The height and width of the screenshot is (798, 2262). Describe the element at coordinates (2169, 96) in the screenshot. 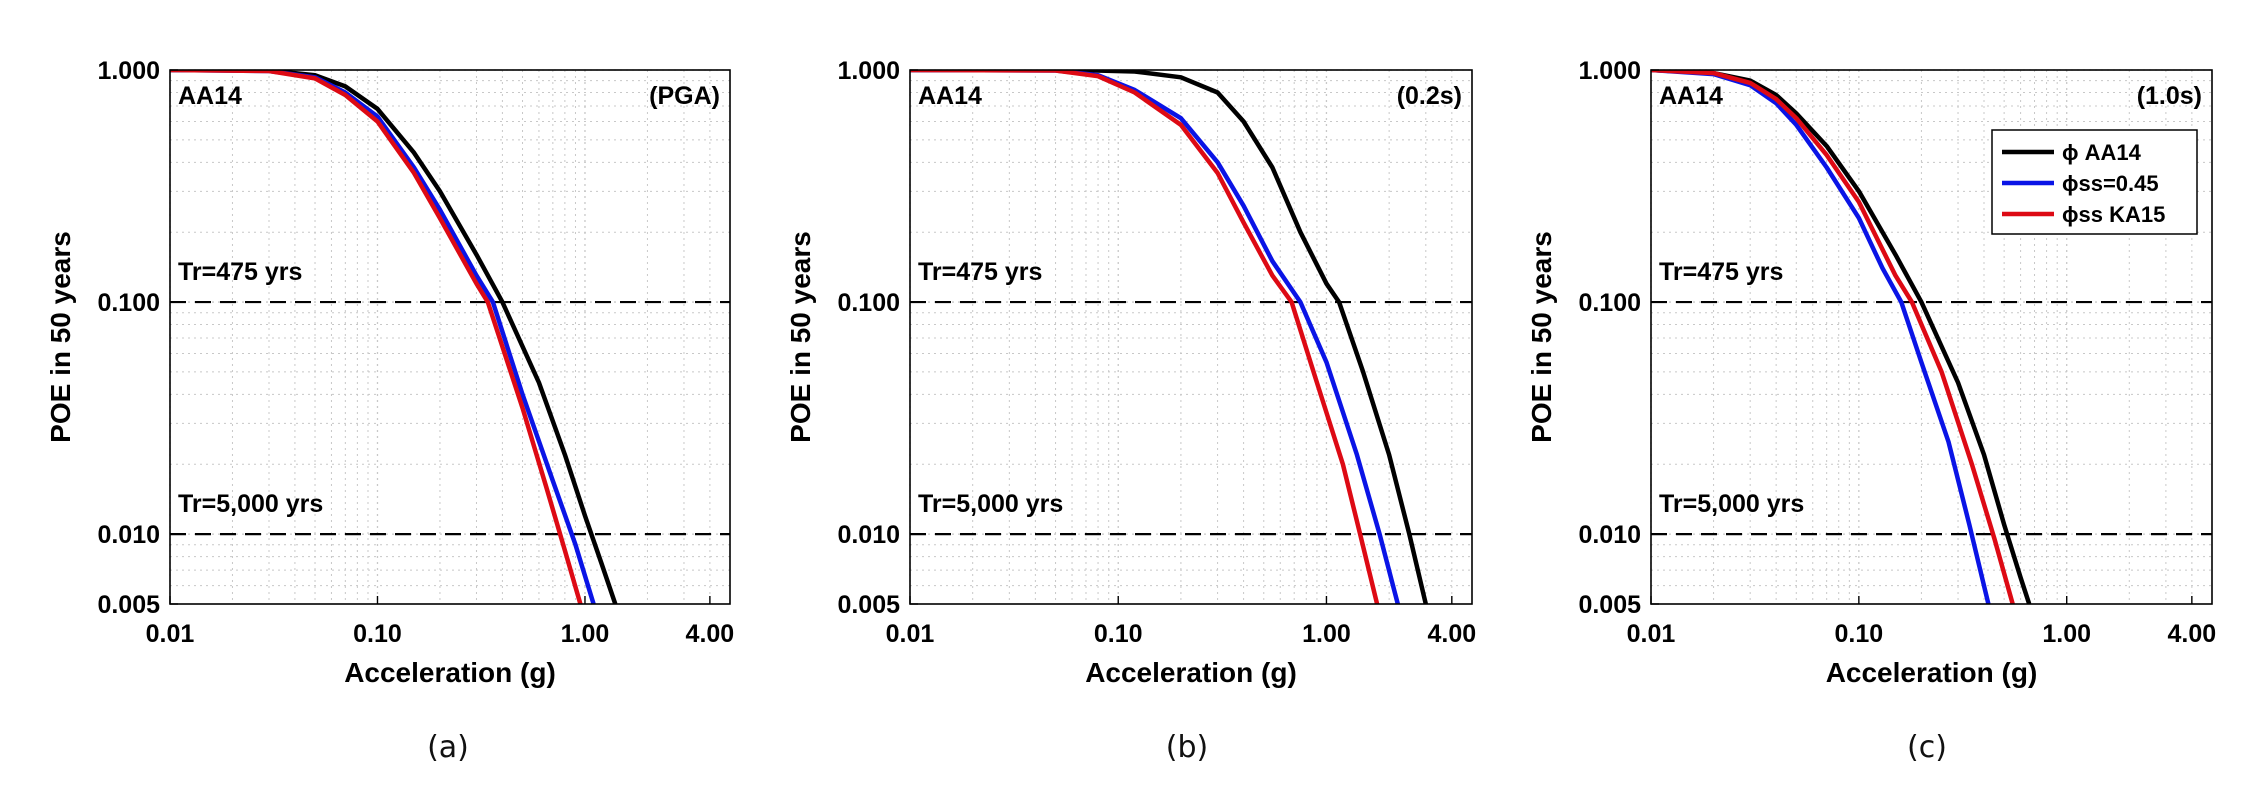

I see `period-label: (1.0s)` at that location.